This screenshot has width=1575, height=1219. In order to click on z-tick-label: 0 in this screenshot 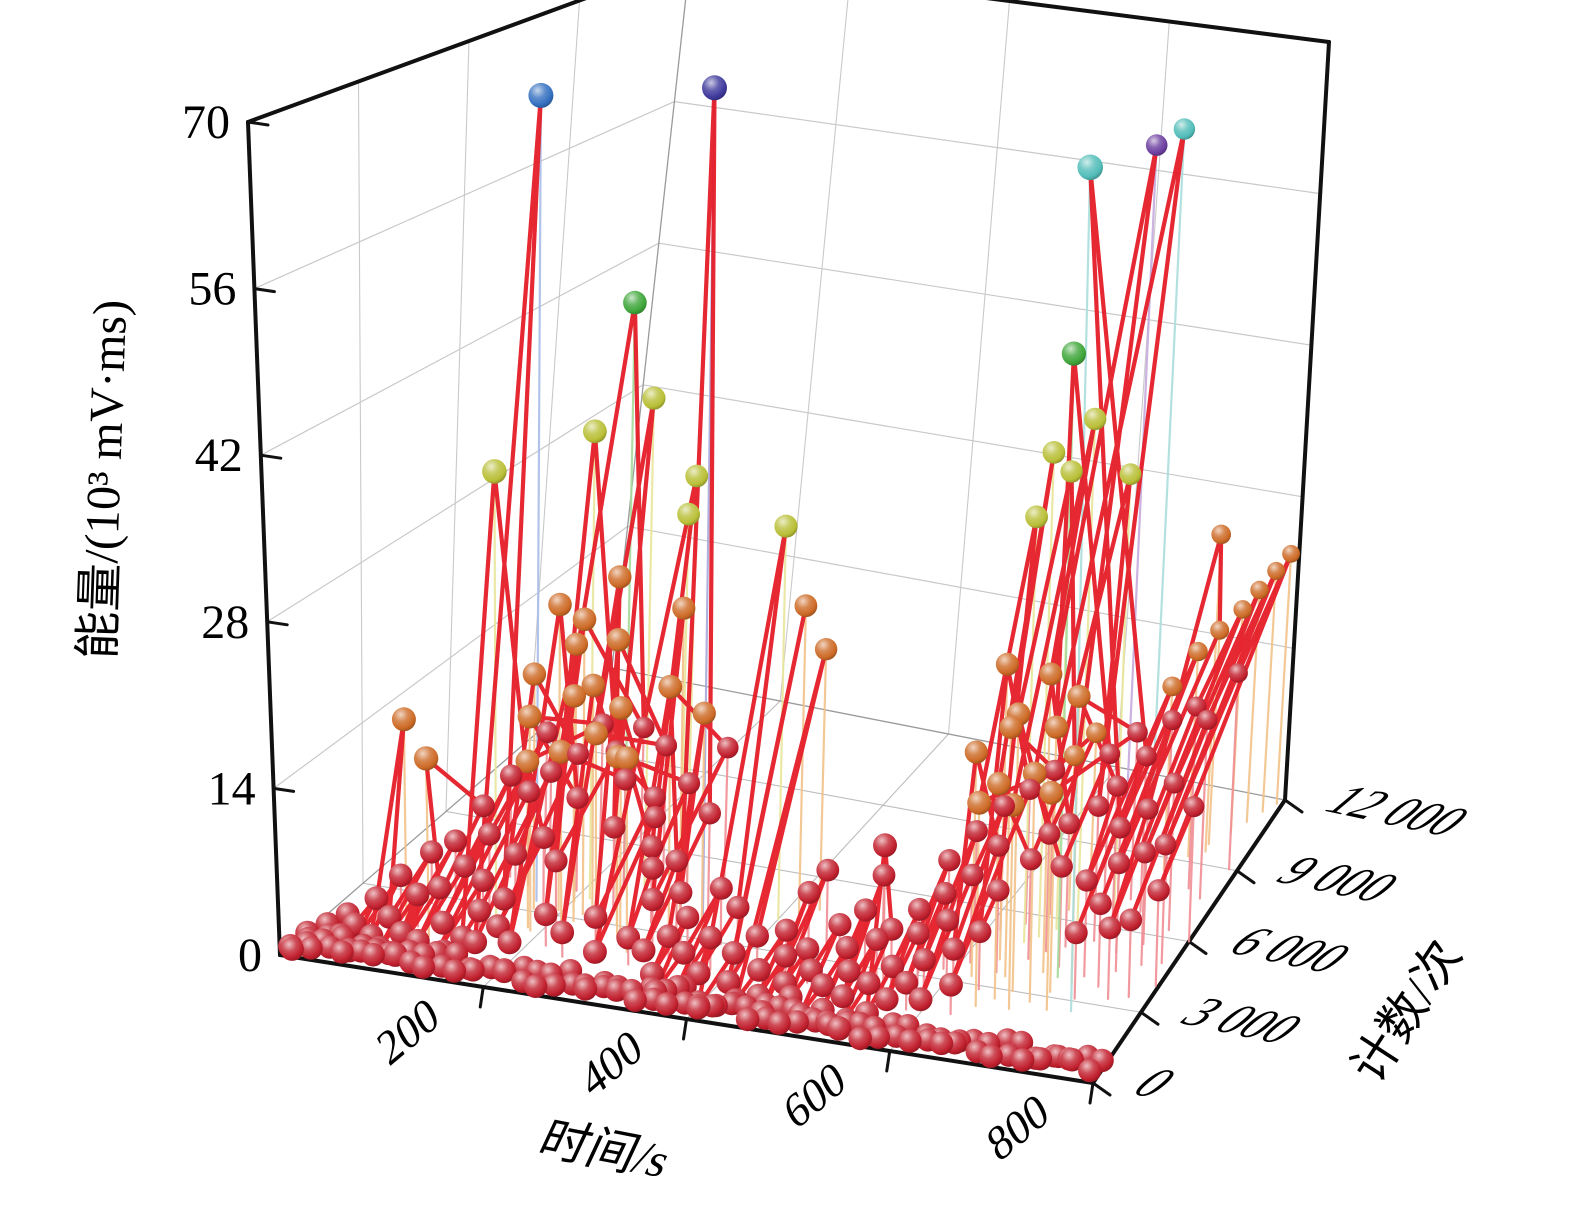, I will do `click(250, 955)`.